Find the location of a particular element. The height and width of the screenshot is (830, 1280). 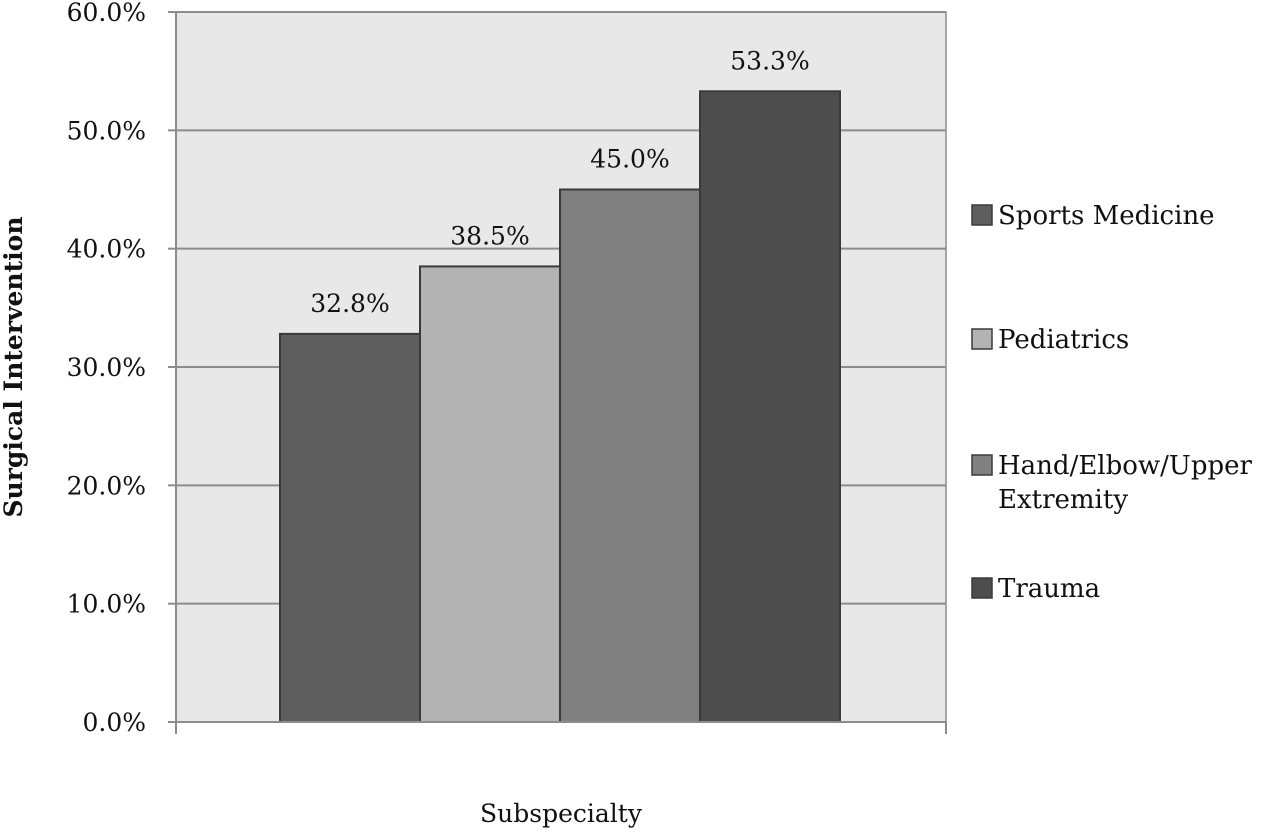

y-axis-title: Surgical Intervention is located at coordinates (14, 366).